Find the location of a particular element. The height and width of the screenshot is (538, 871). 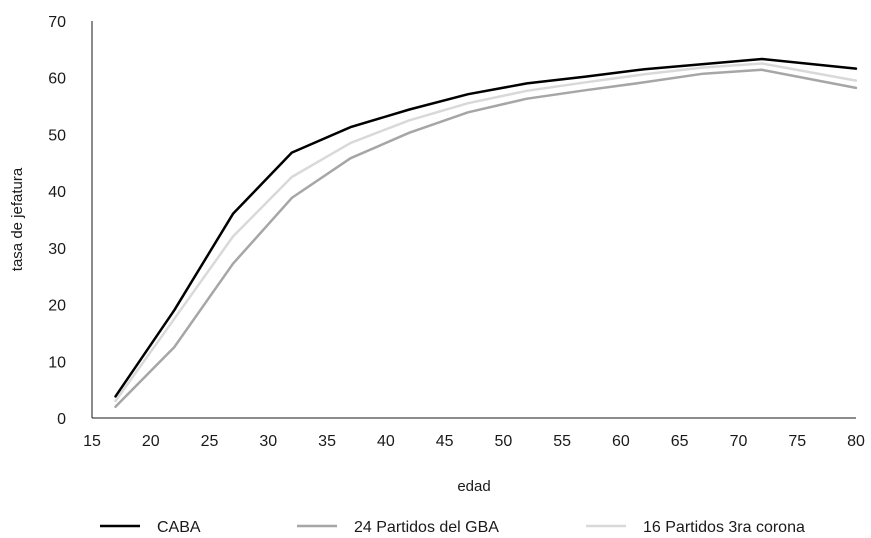

legend-item: 24 Partidos del GBA is located at coordinates (398, 527).